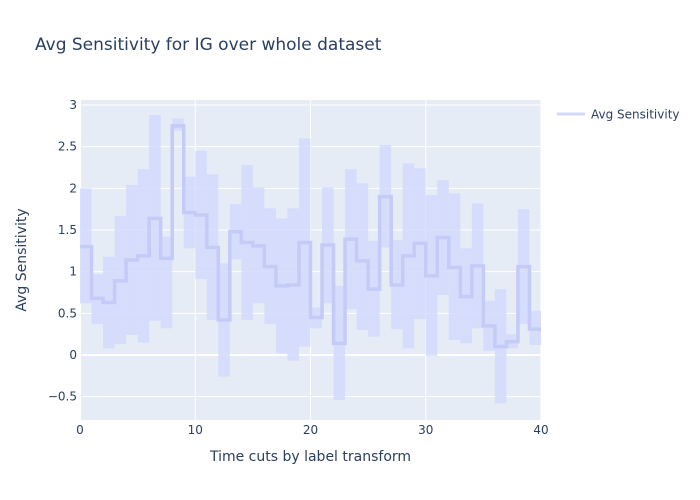  Describe the element at coordinates (22, 259) in the screenshot. I see `y-axis-title: Avg Sensitivity` at that location.